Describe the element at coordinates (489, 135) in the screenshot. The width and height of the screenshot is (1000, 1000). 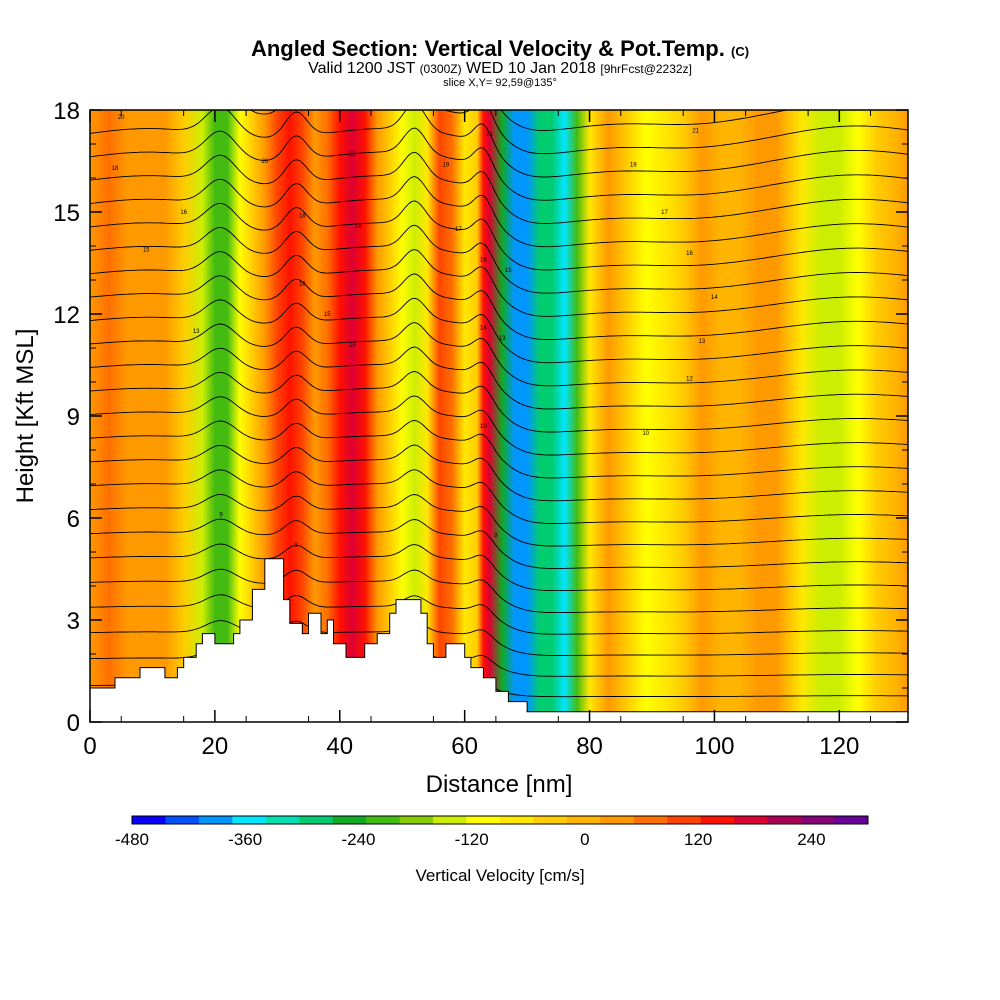
I see `contour-label-16: 21` at that location.